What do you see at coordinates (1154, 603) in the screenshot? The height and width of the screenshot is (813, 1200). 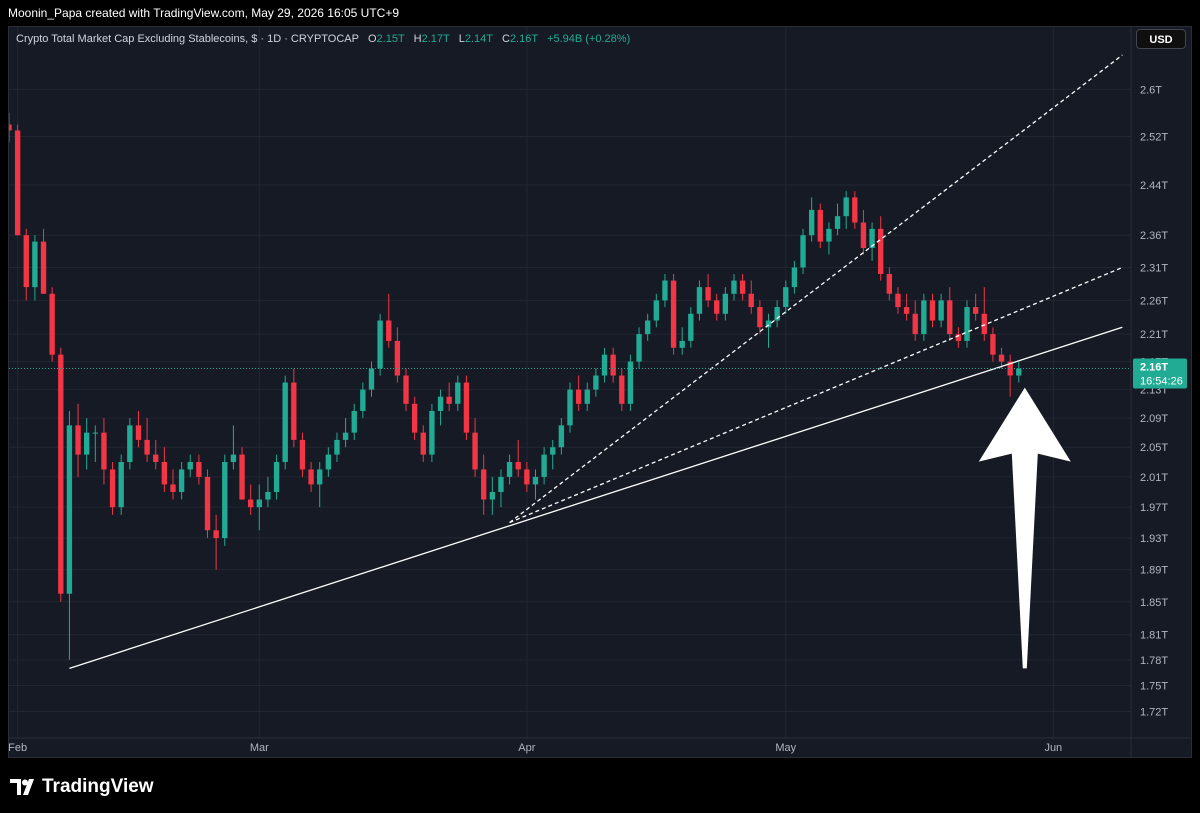 I see `y-tick-label: 1.85T` at bounding box center [1154, 603].